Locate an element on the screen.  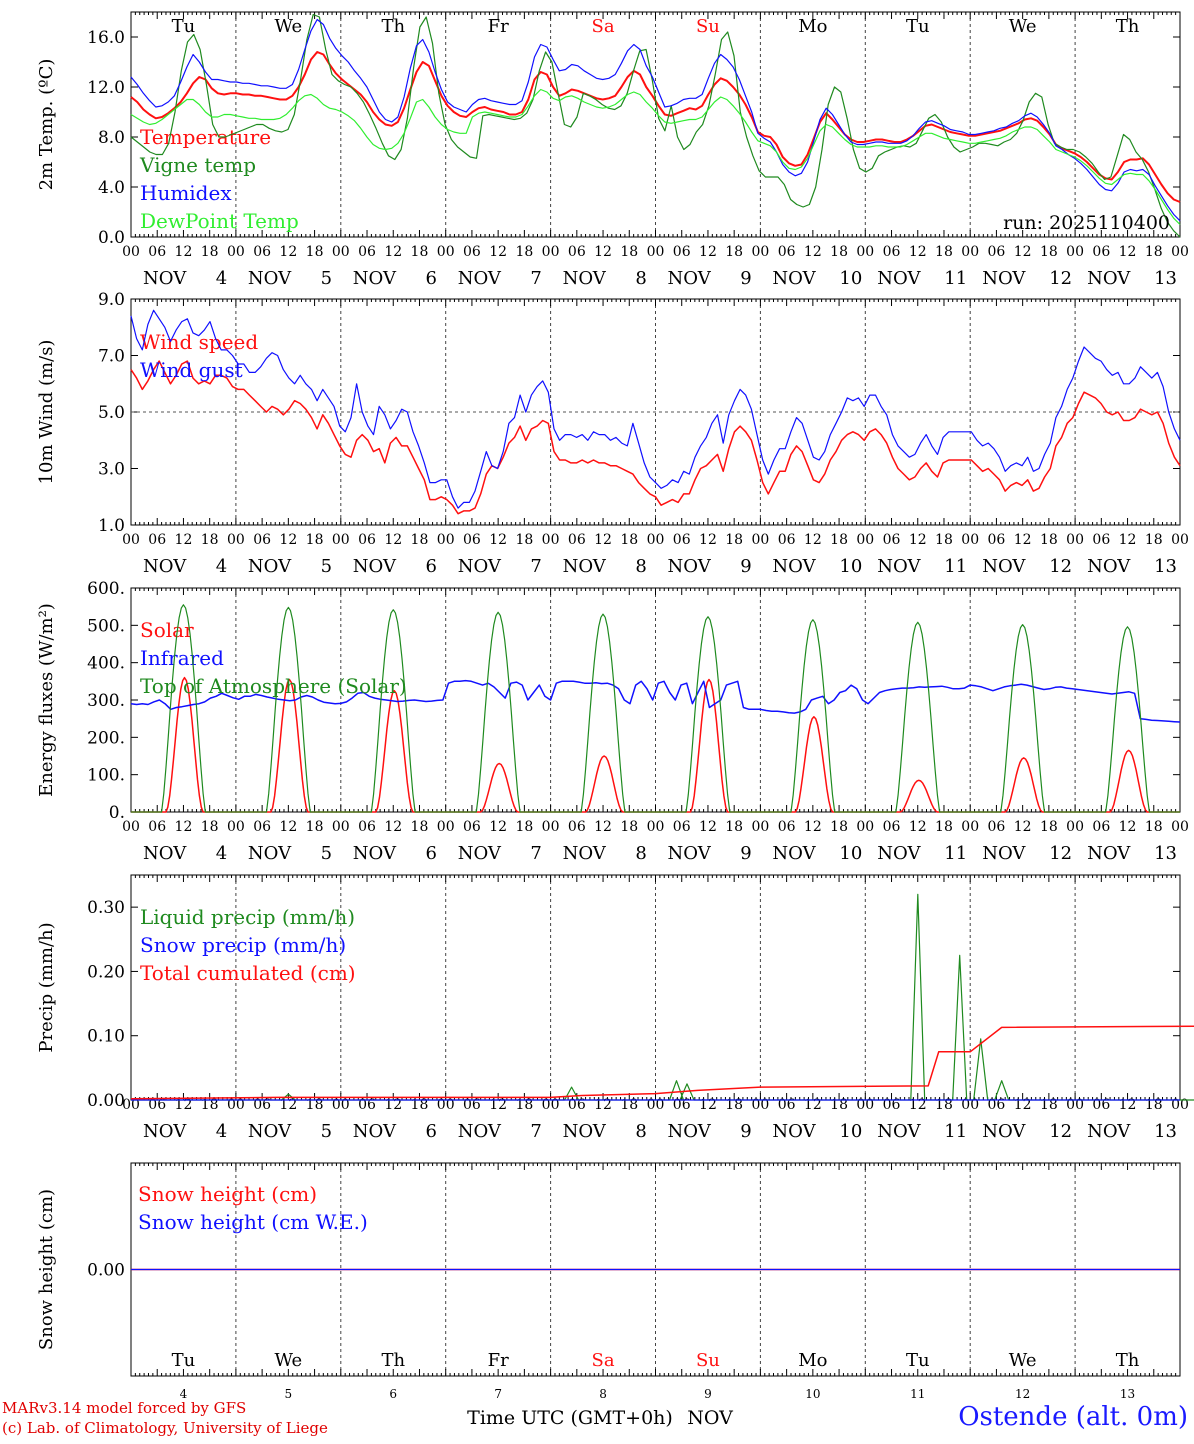
time-axis-label: Time UTC (GMT+0h) is located at coordinates (570, 1418).